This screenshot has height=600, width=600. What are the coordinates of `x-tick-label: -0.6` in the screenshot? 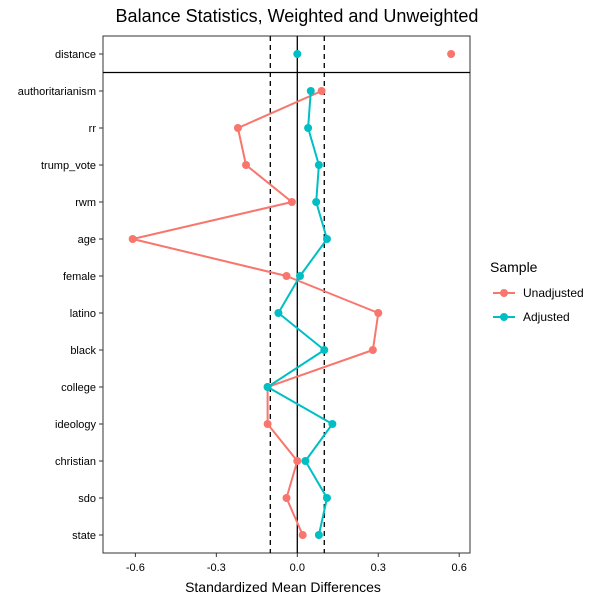 It's located at (135, 568).